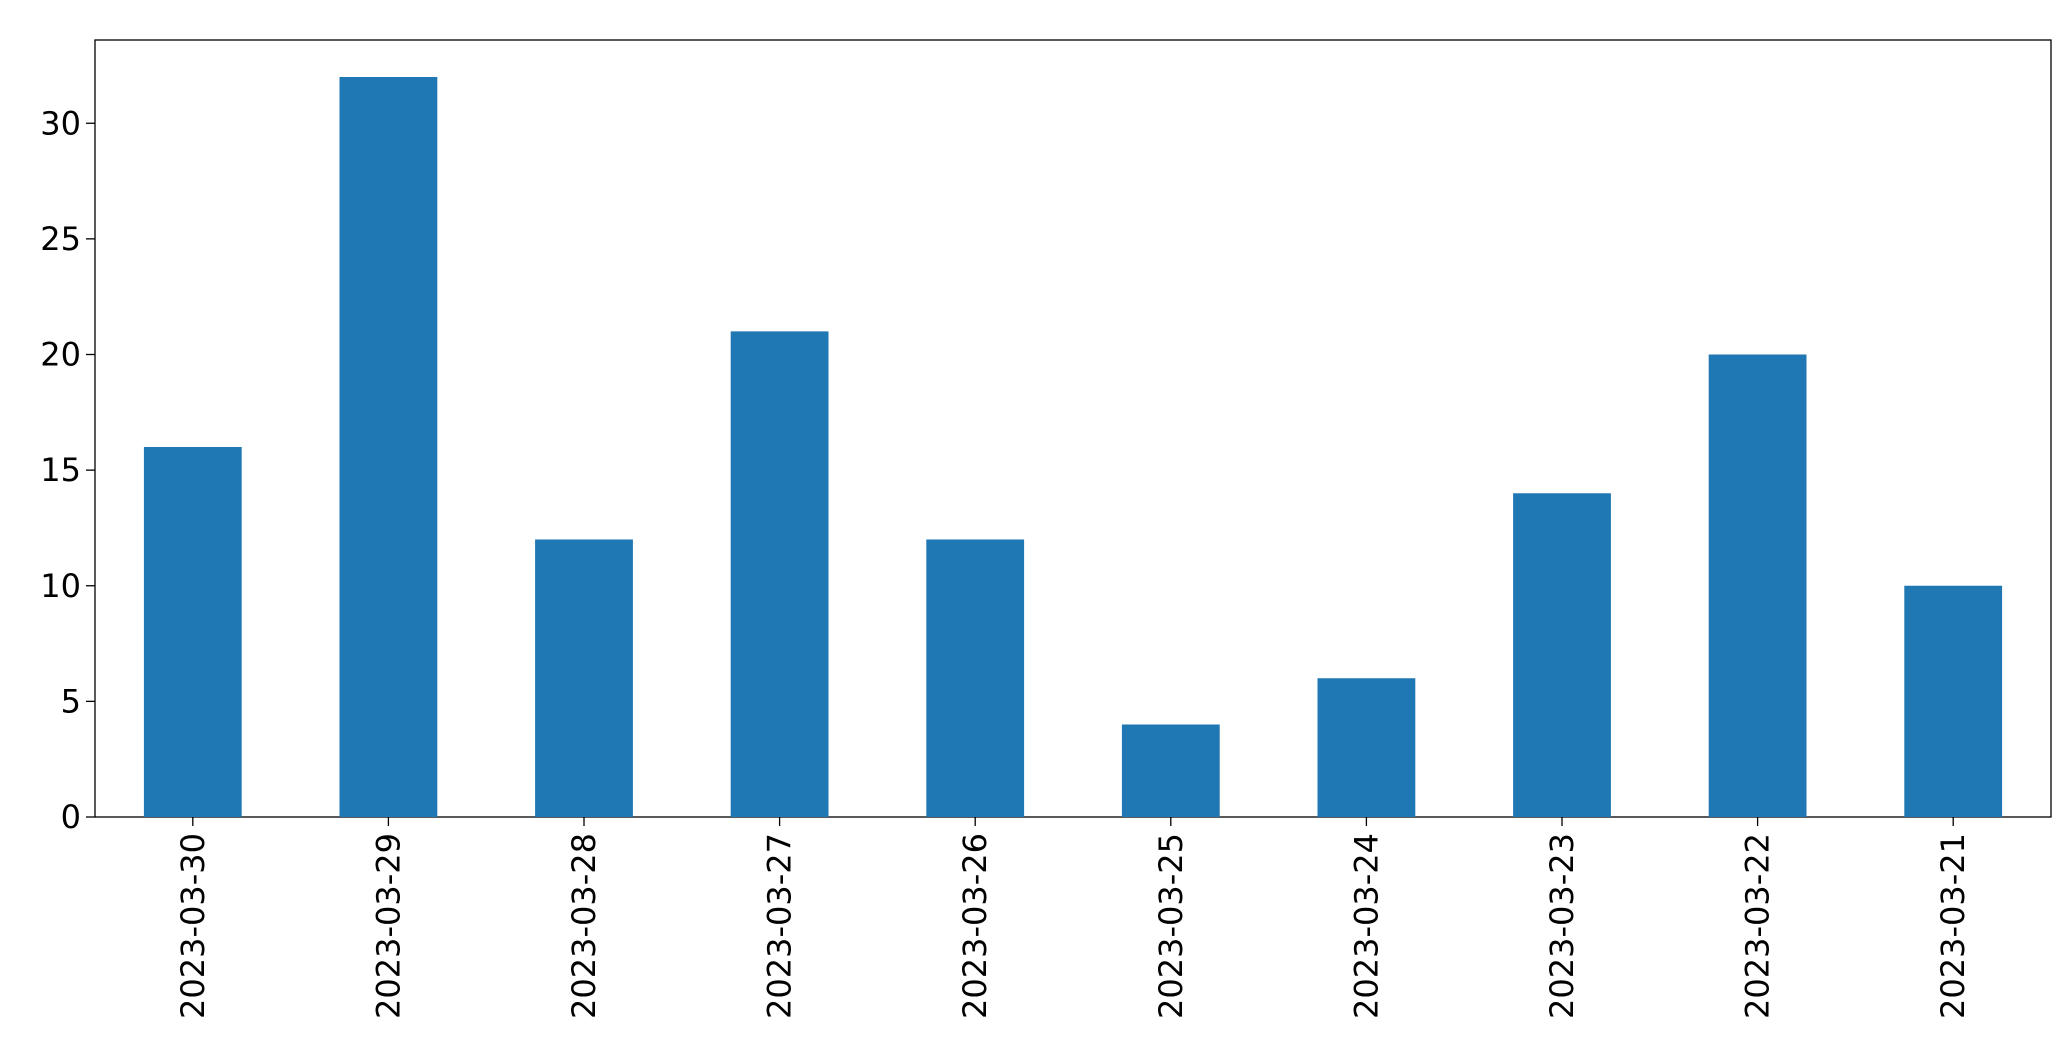  I want to click on y-tick-label: 15, so click(60, 470).